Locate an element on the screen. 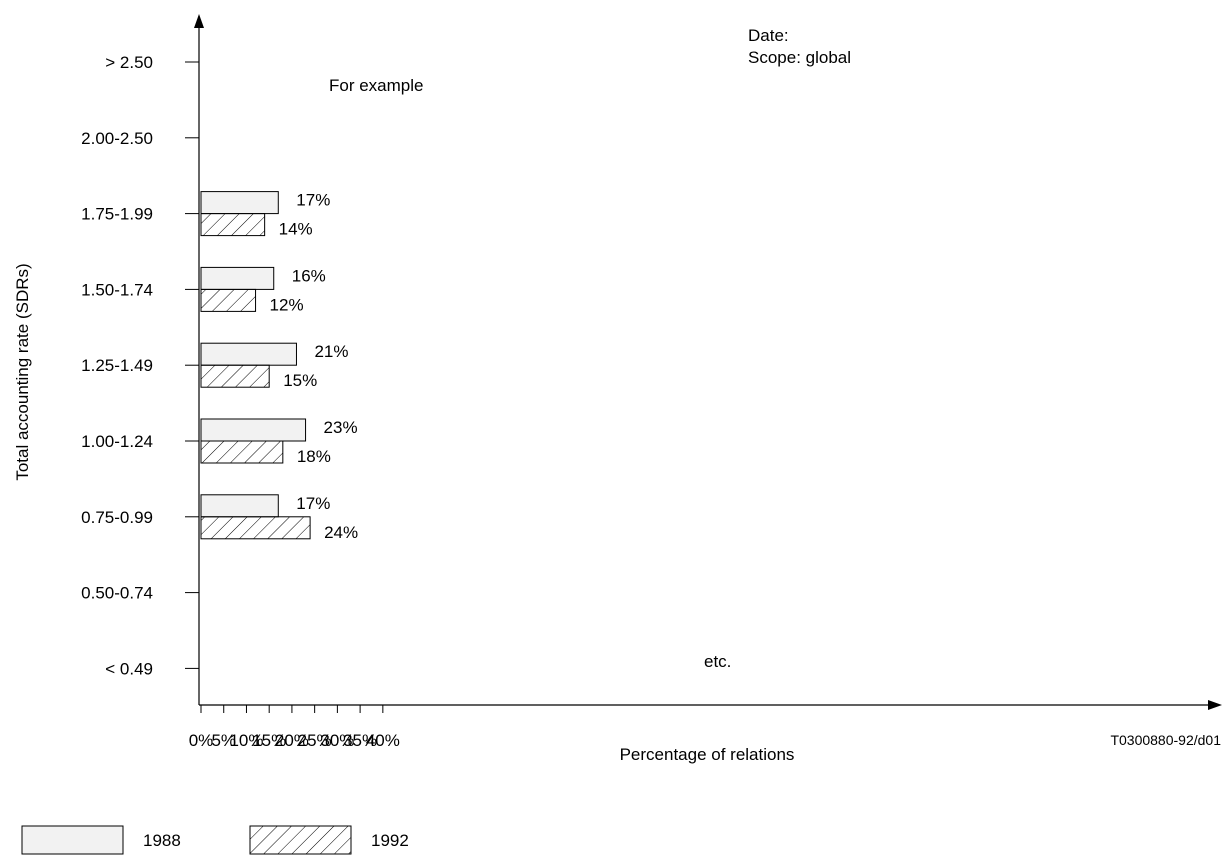 This screenshot has width=1227, height=855. y-tick-label: 2.00-2.50 is located at coordinates (117, 138).